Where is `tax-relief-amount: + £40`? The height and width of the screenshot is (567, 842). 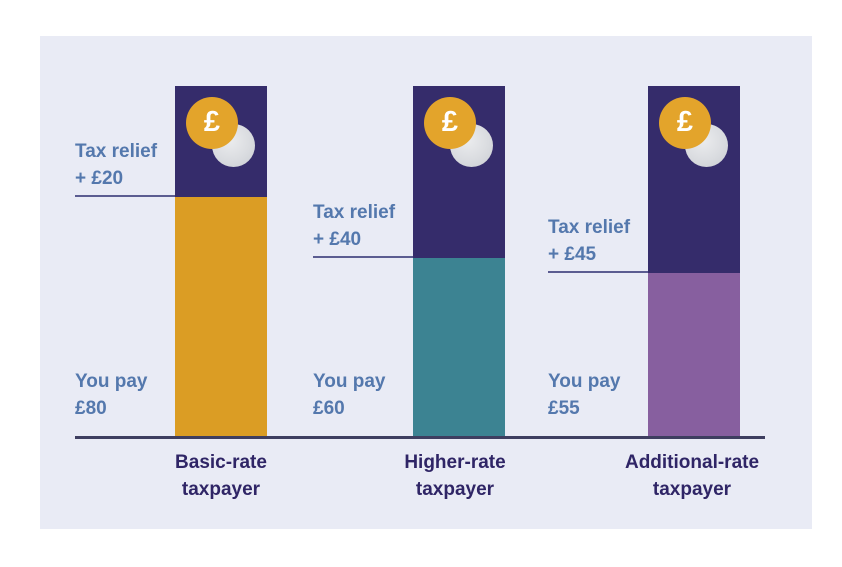
tax-relief-amount: + £40 is located at coordinates (337, 239).